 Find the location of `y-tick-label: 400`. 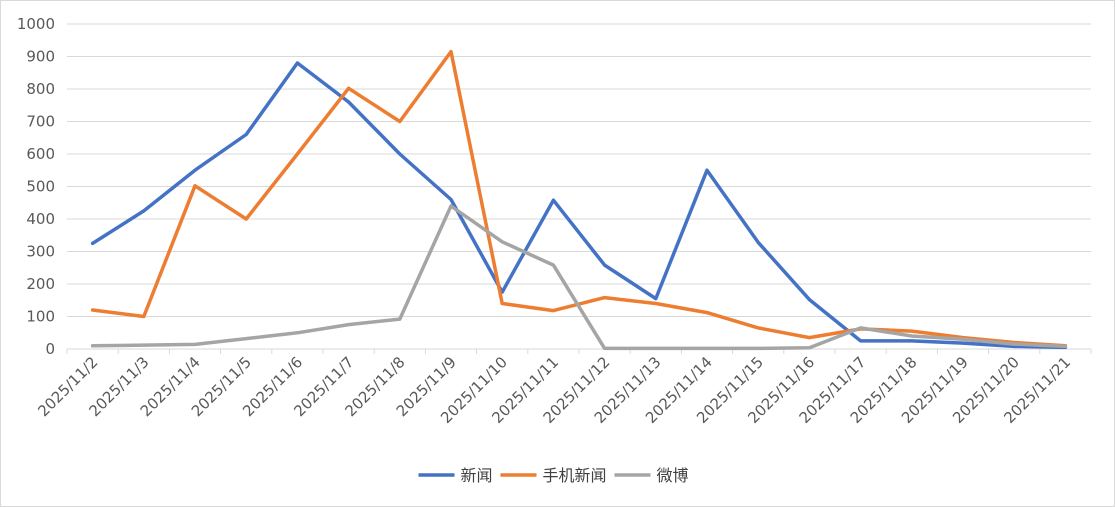

y-tick-label: 400 is located at coordinates (40, 219).